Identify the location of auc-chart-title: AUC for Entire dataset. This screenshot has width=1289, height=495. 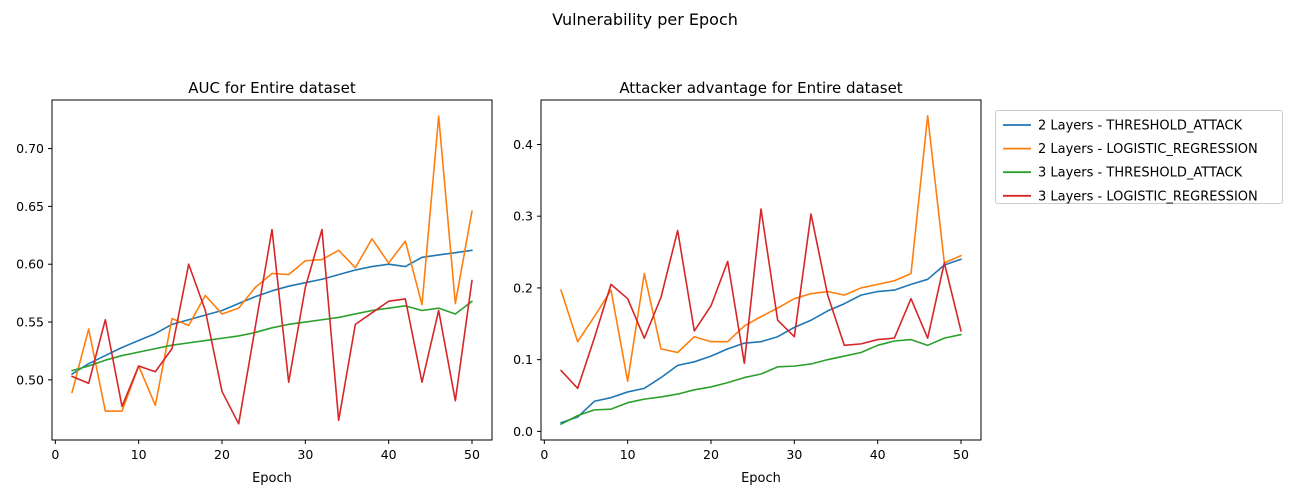
(272, 88).